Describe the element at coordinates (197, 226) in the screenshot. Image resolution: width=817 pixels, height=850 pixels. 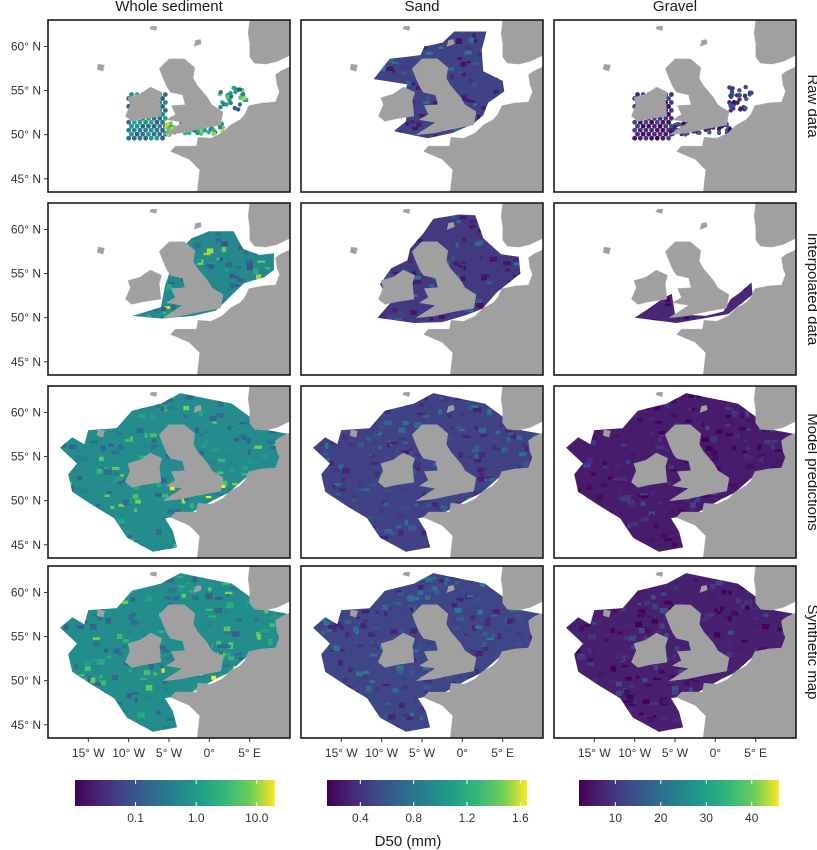
I see `land-shetland-islands` at that location.